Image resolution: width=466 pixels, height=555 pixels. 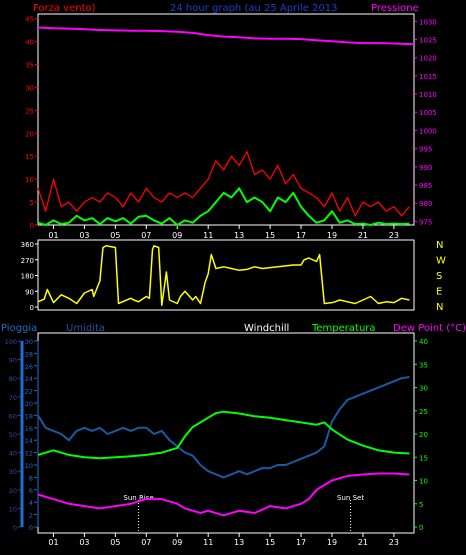 I want to click on pressure-series, so click(x=226, y=36).